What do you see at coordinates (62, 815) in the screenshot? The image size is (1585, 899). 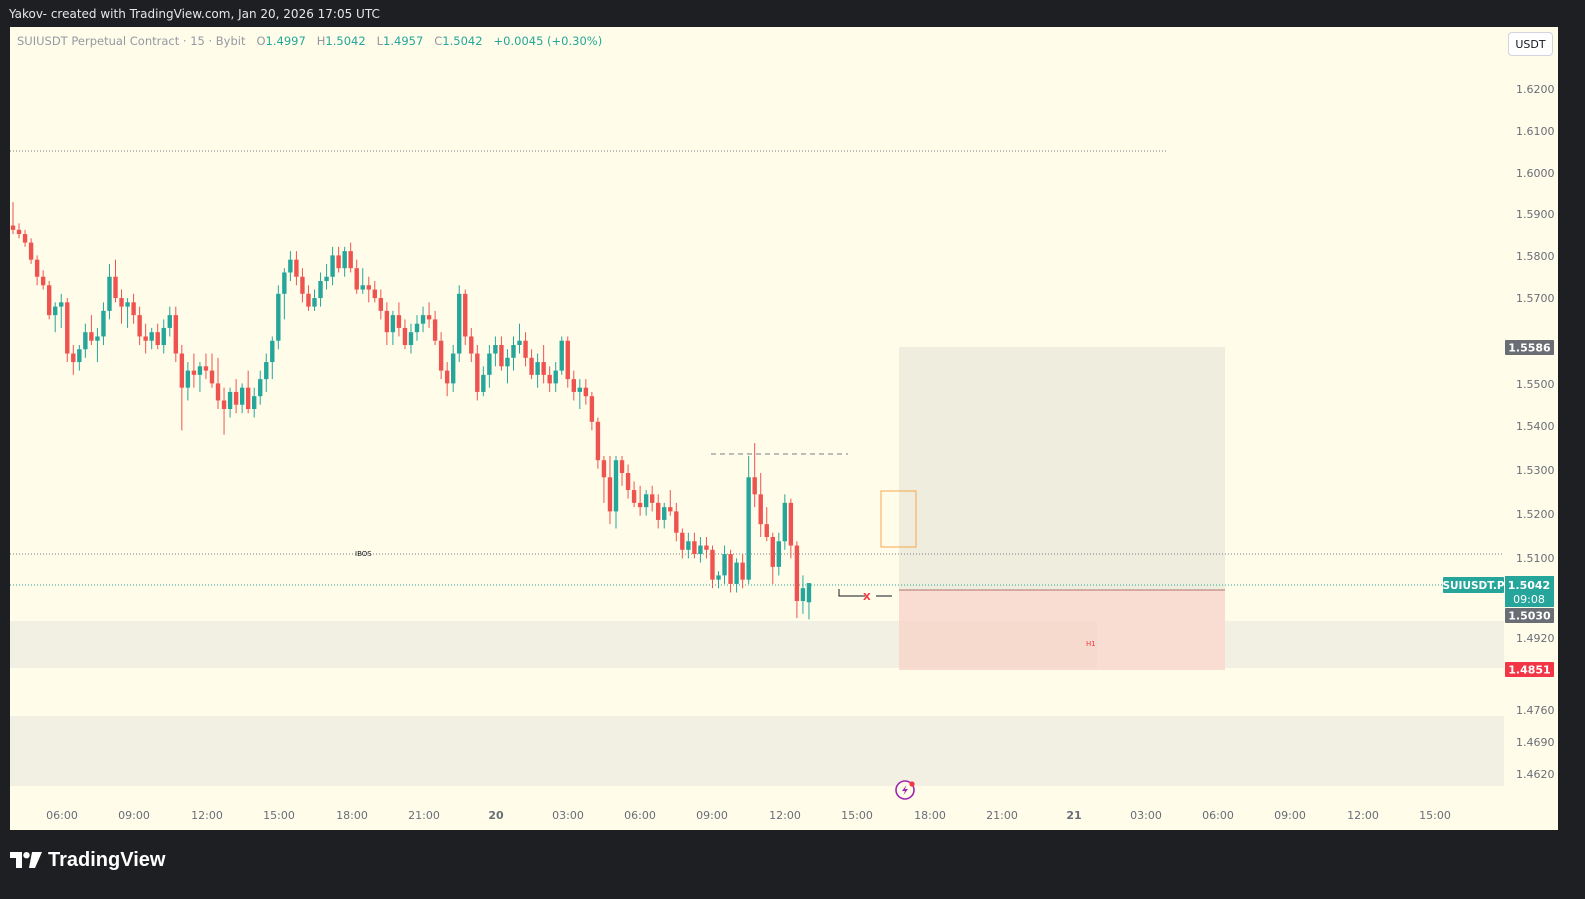 I see `x-tick-label: 06:00` at bounding box center [62, 815].